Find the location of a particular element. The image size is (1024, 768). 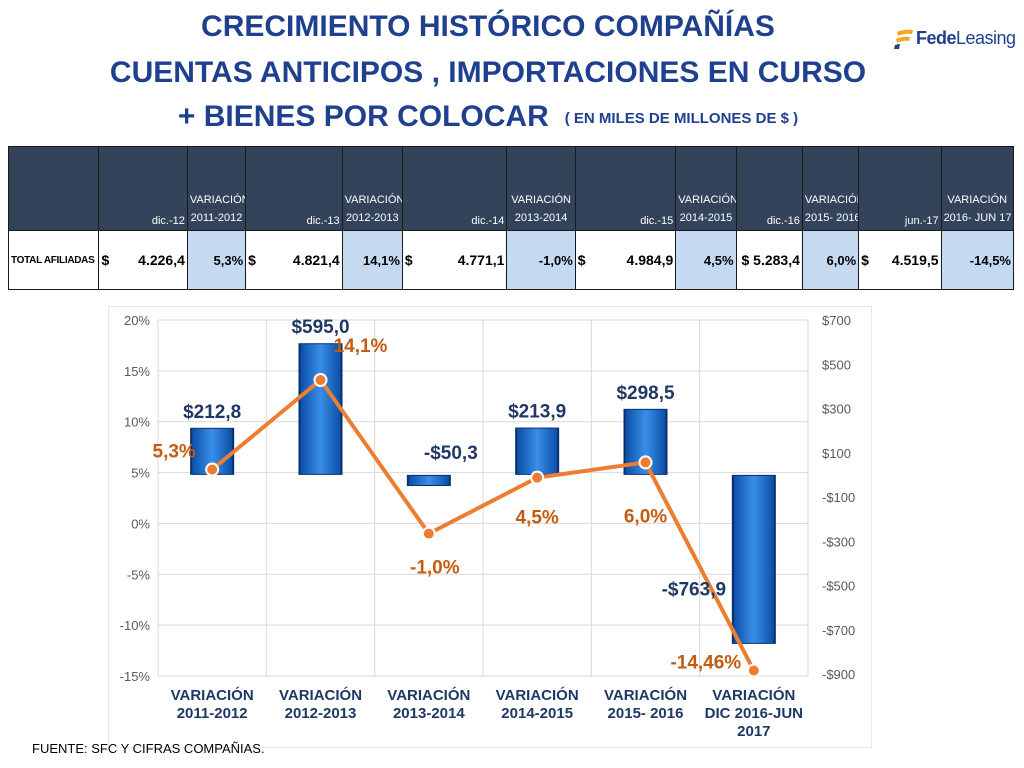

line-data-label: 5,3% is located at coordinates (174, 452).